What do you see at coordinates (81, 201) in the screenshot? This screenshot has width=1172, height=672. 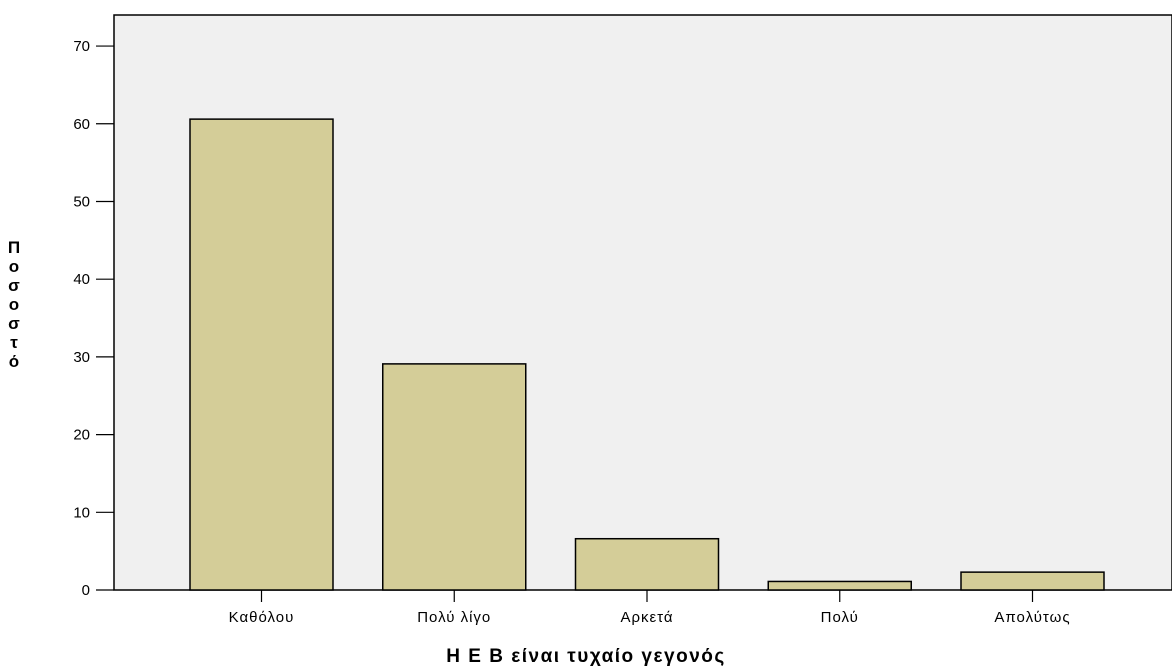 I see `y-tick-label: 50` at bounding box center [81, 201].